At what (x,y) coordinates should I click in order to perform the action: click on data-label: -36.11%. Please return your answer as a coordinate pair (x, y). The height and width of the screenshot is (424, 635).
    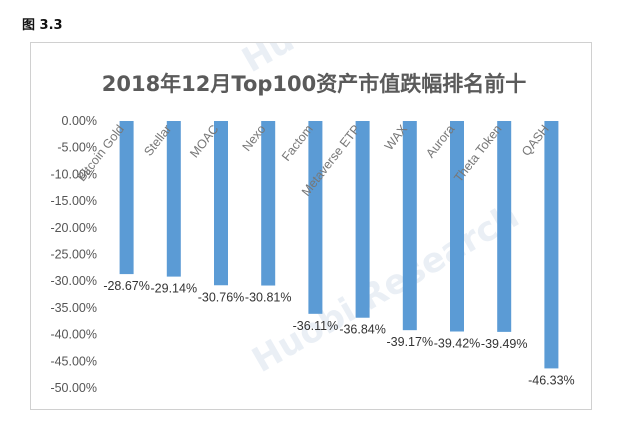
    Looking at the image, I should click on (316, 326).